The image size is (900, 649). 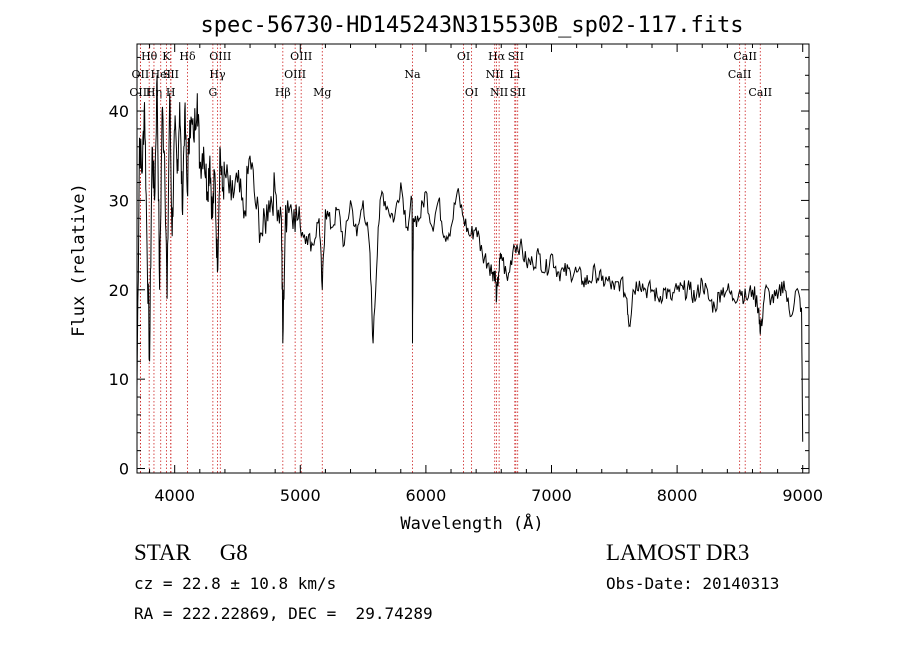 I want to click on coordinates: RA = 222.22869, DEC = 29.74289, so click(x=283, y=613).